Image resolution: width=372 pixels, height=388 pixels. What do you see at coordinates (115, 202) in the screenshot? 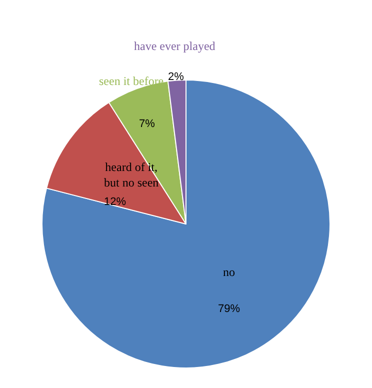
I see `data-label: 12%` at bounding box center [115, 202].